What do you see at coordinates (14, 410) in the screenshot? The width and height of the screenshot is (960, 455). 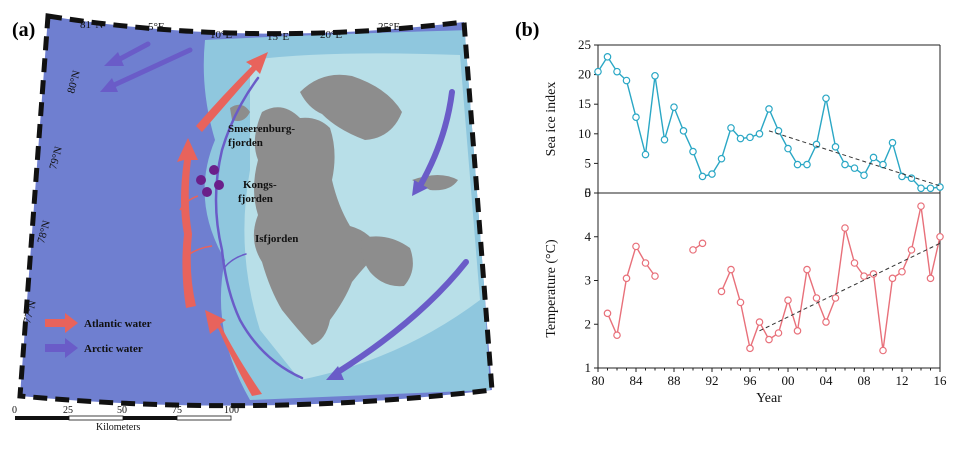 I see `scale-tick-0: 0` at bounding box center [14, 410].